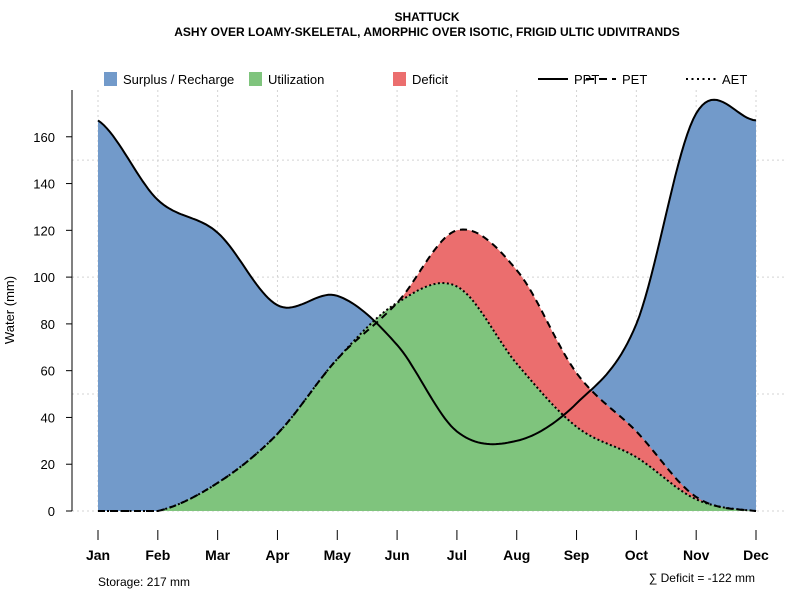 This screenshot has height=605, width=800. What do you see at coordinates (144, 582) in the screenshot?
I see `storage-annotation: Storage: 217 mm` at bounding box center [144, 582].